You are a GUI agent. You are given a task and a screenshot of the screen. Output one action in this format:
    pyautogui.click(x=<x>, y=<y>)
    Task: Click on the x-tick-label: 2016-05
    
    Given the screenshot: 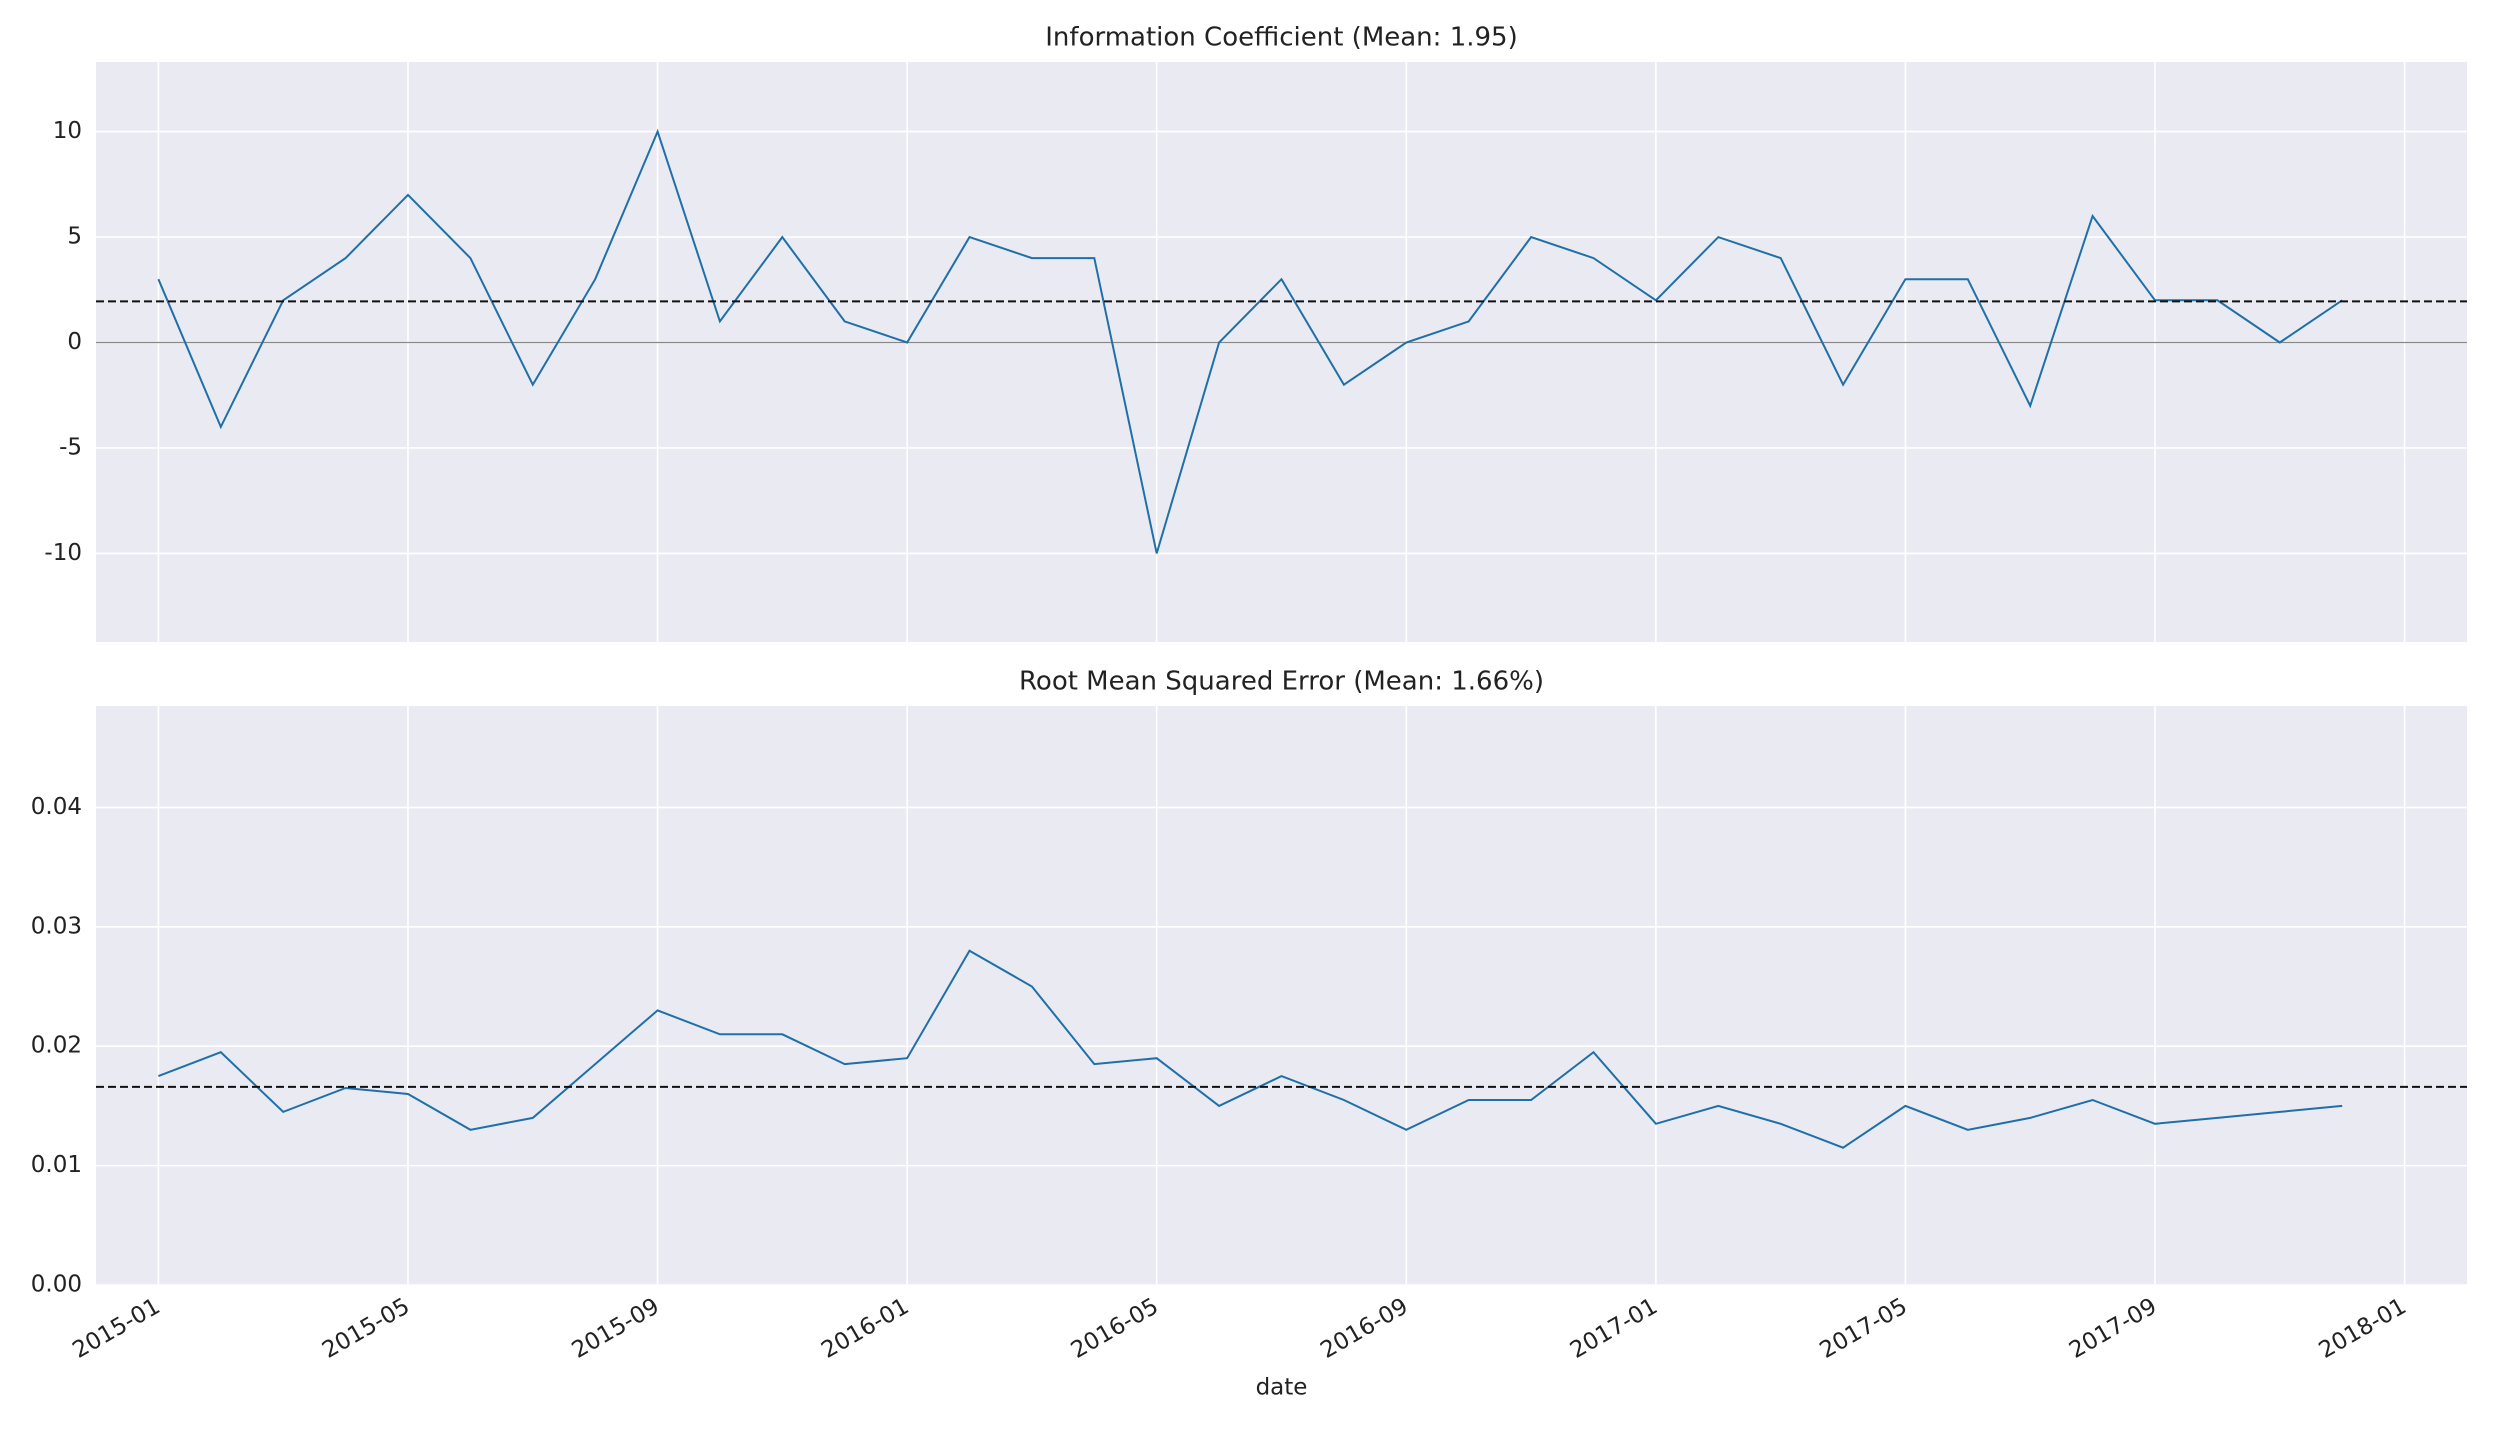 What is the action you would take?
    pyautogui.click(x=1115, y=1328)
    